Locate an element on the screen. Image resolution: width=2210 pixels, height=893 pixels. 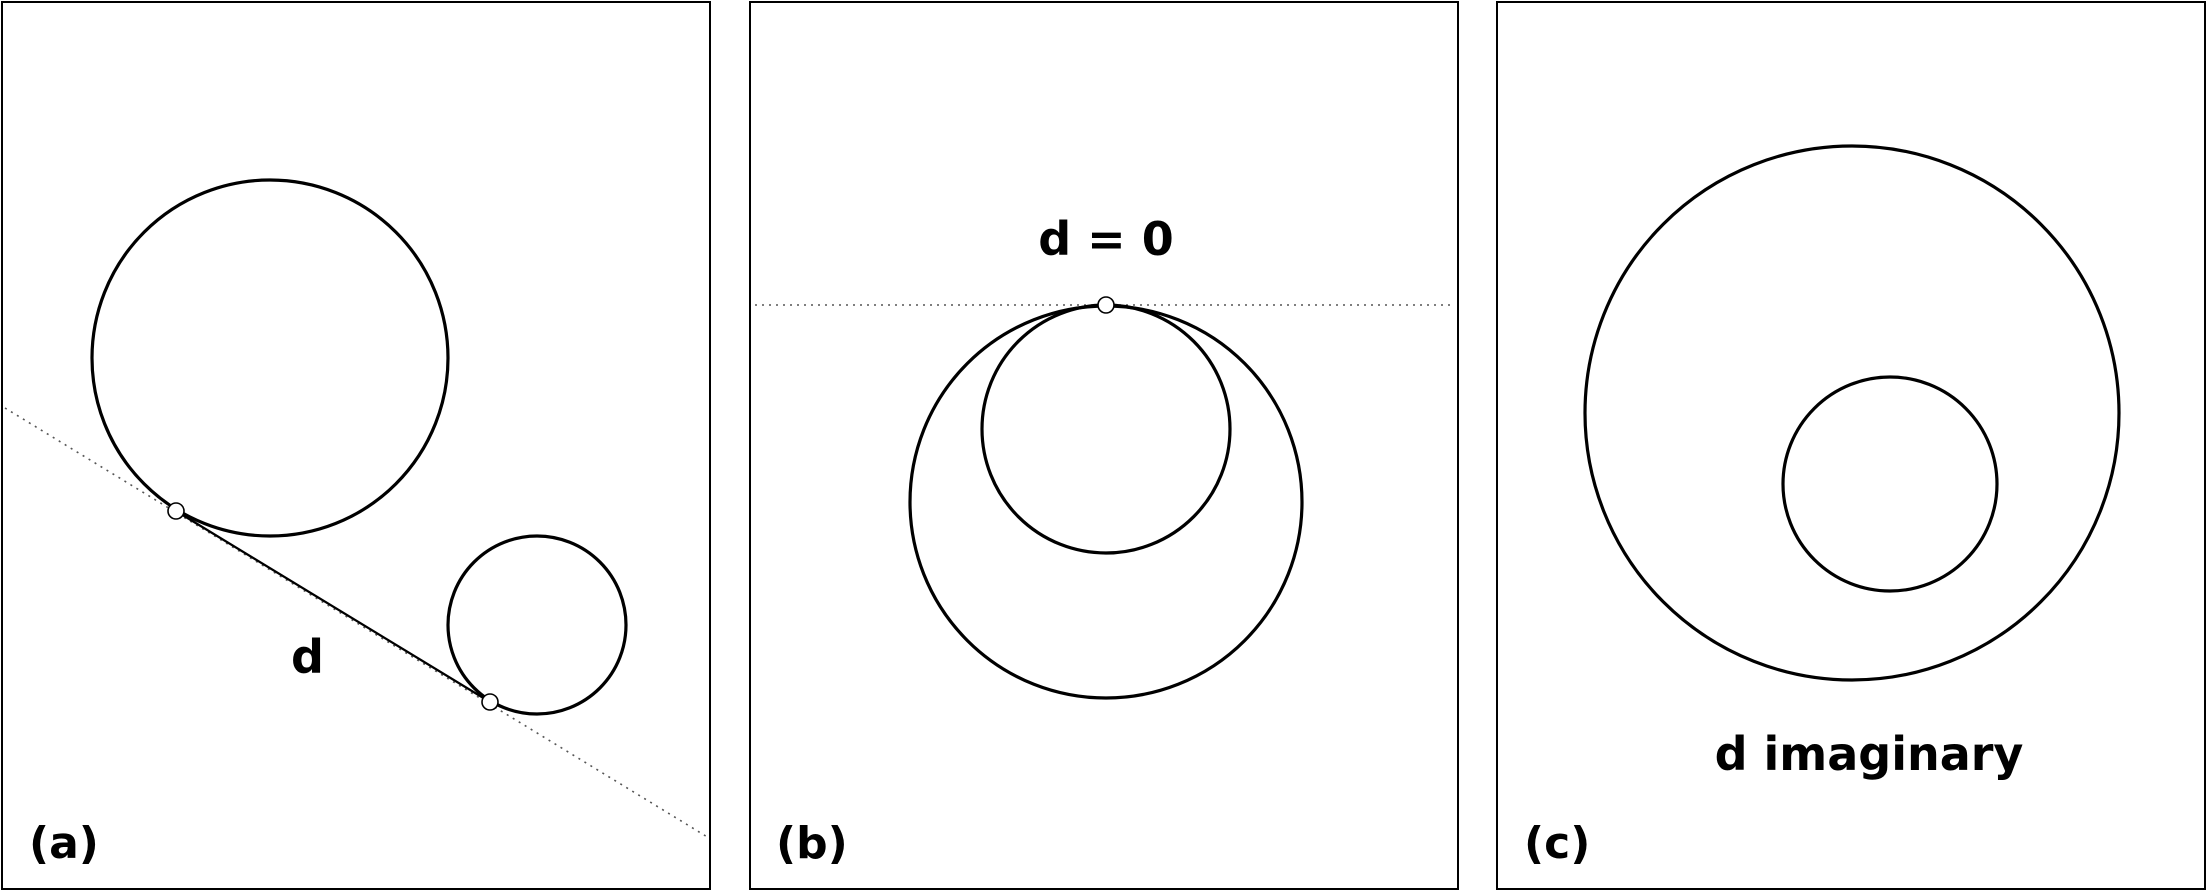
small-circle is located at coordinates (537, 625).